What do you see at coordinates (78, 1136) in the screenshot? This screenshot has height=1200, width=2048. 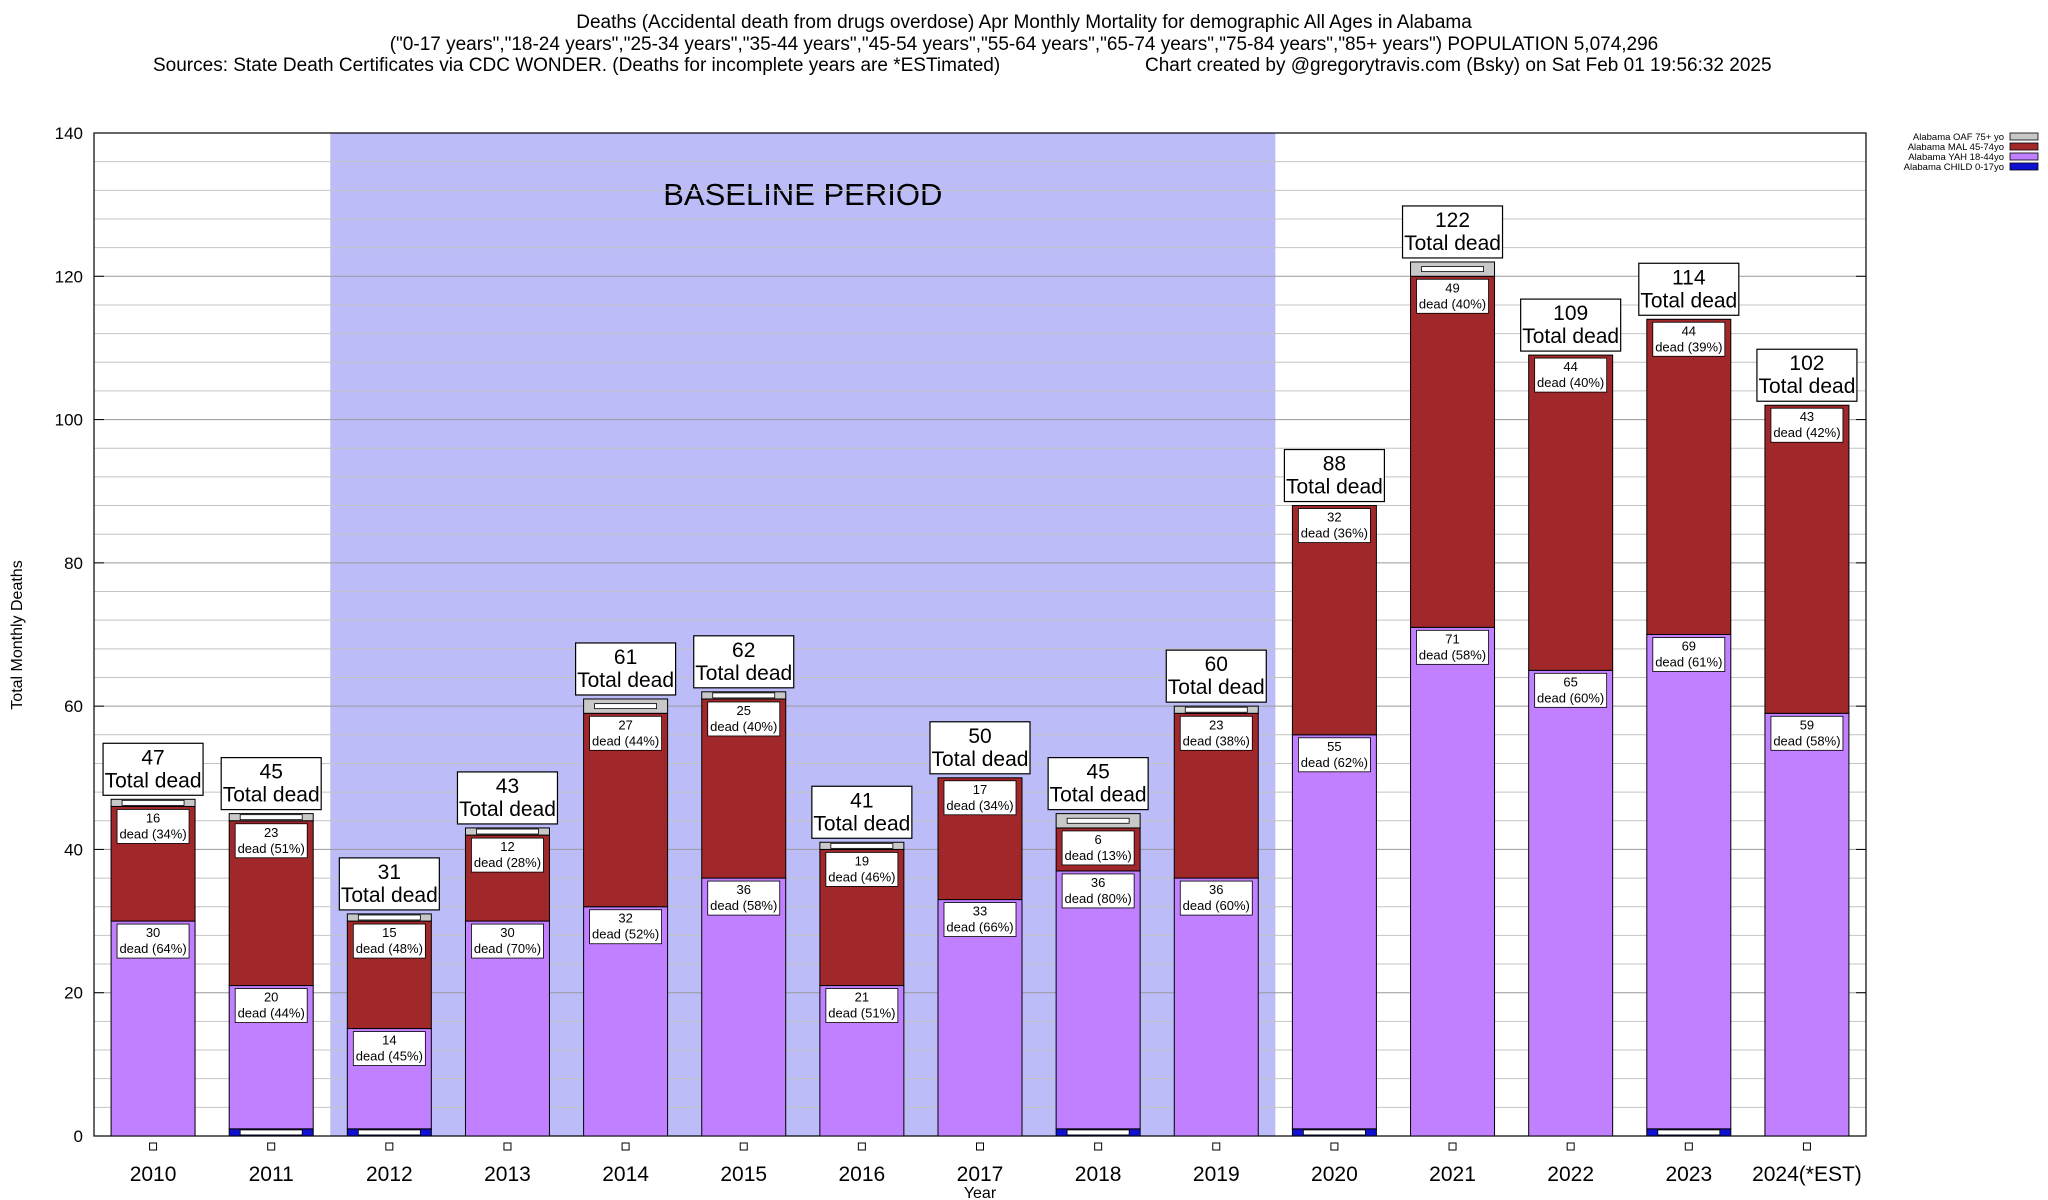 I see `y-tick-label: 0` at bounding box center [78, 1136].